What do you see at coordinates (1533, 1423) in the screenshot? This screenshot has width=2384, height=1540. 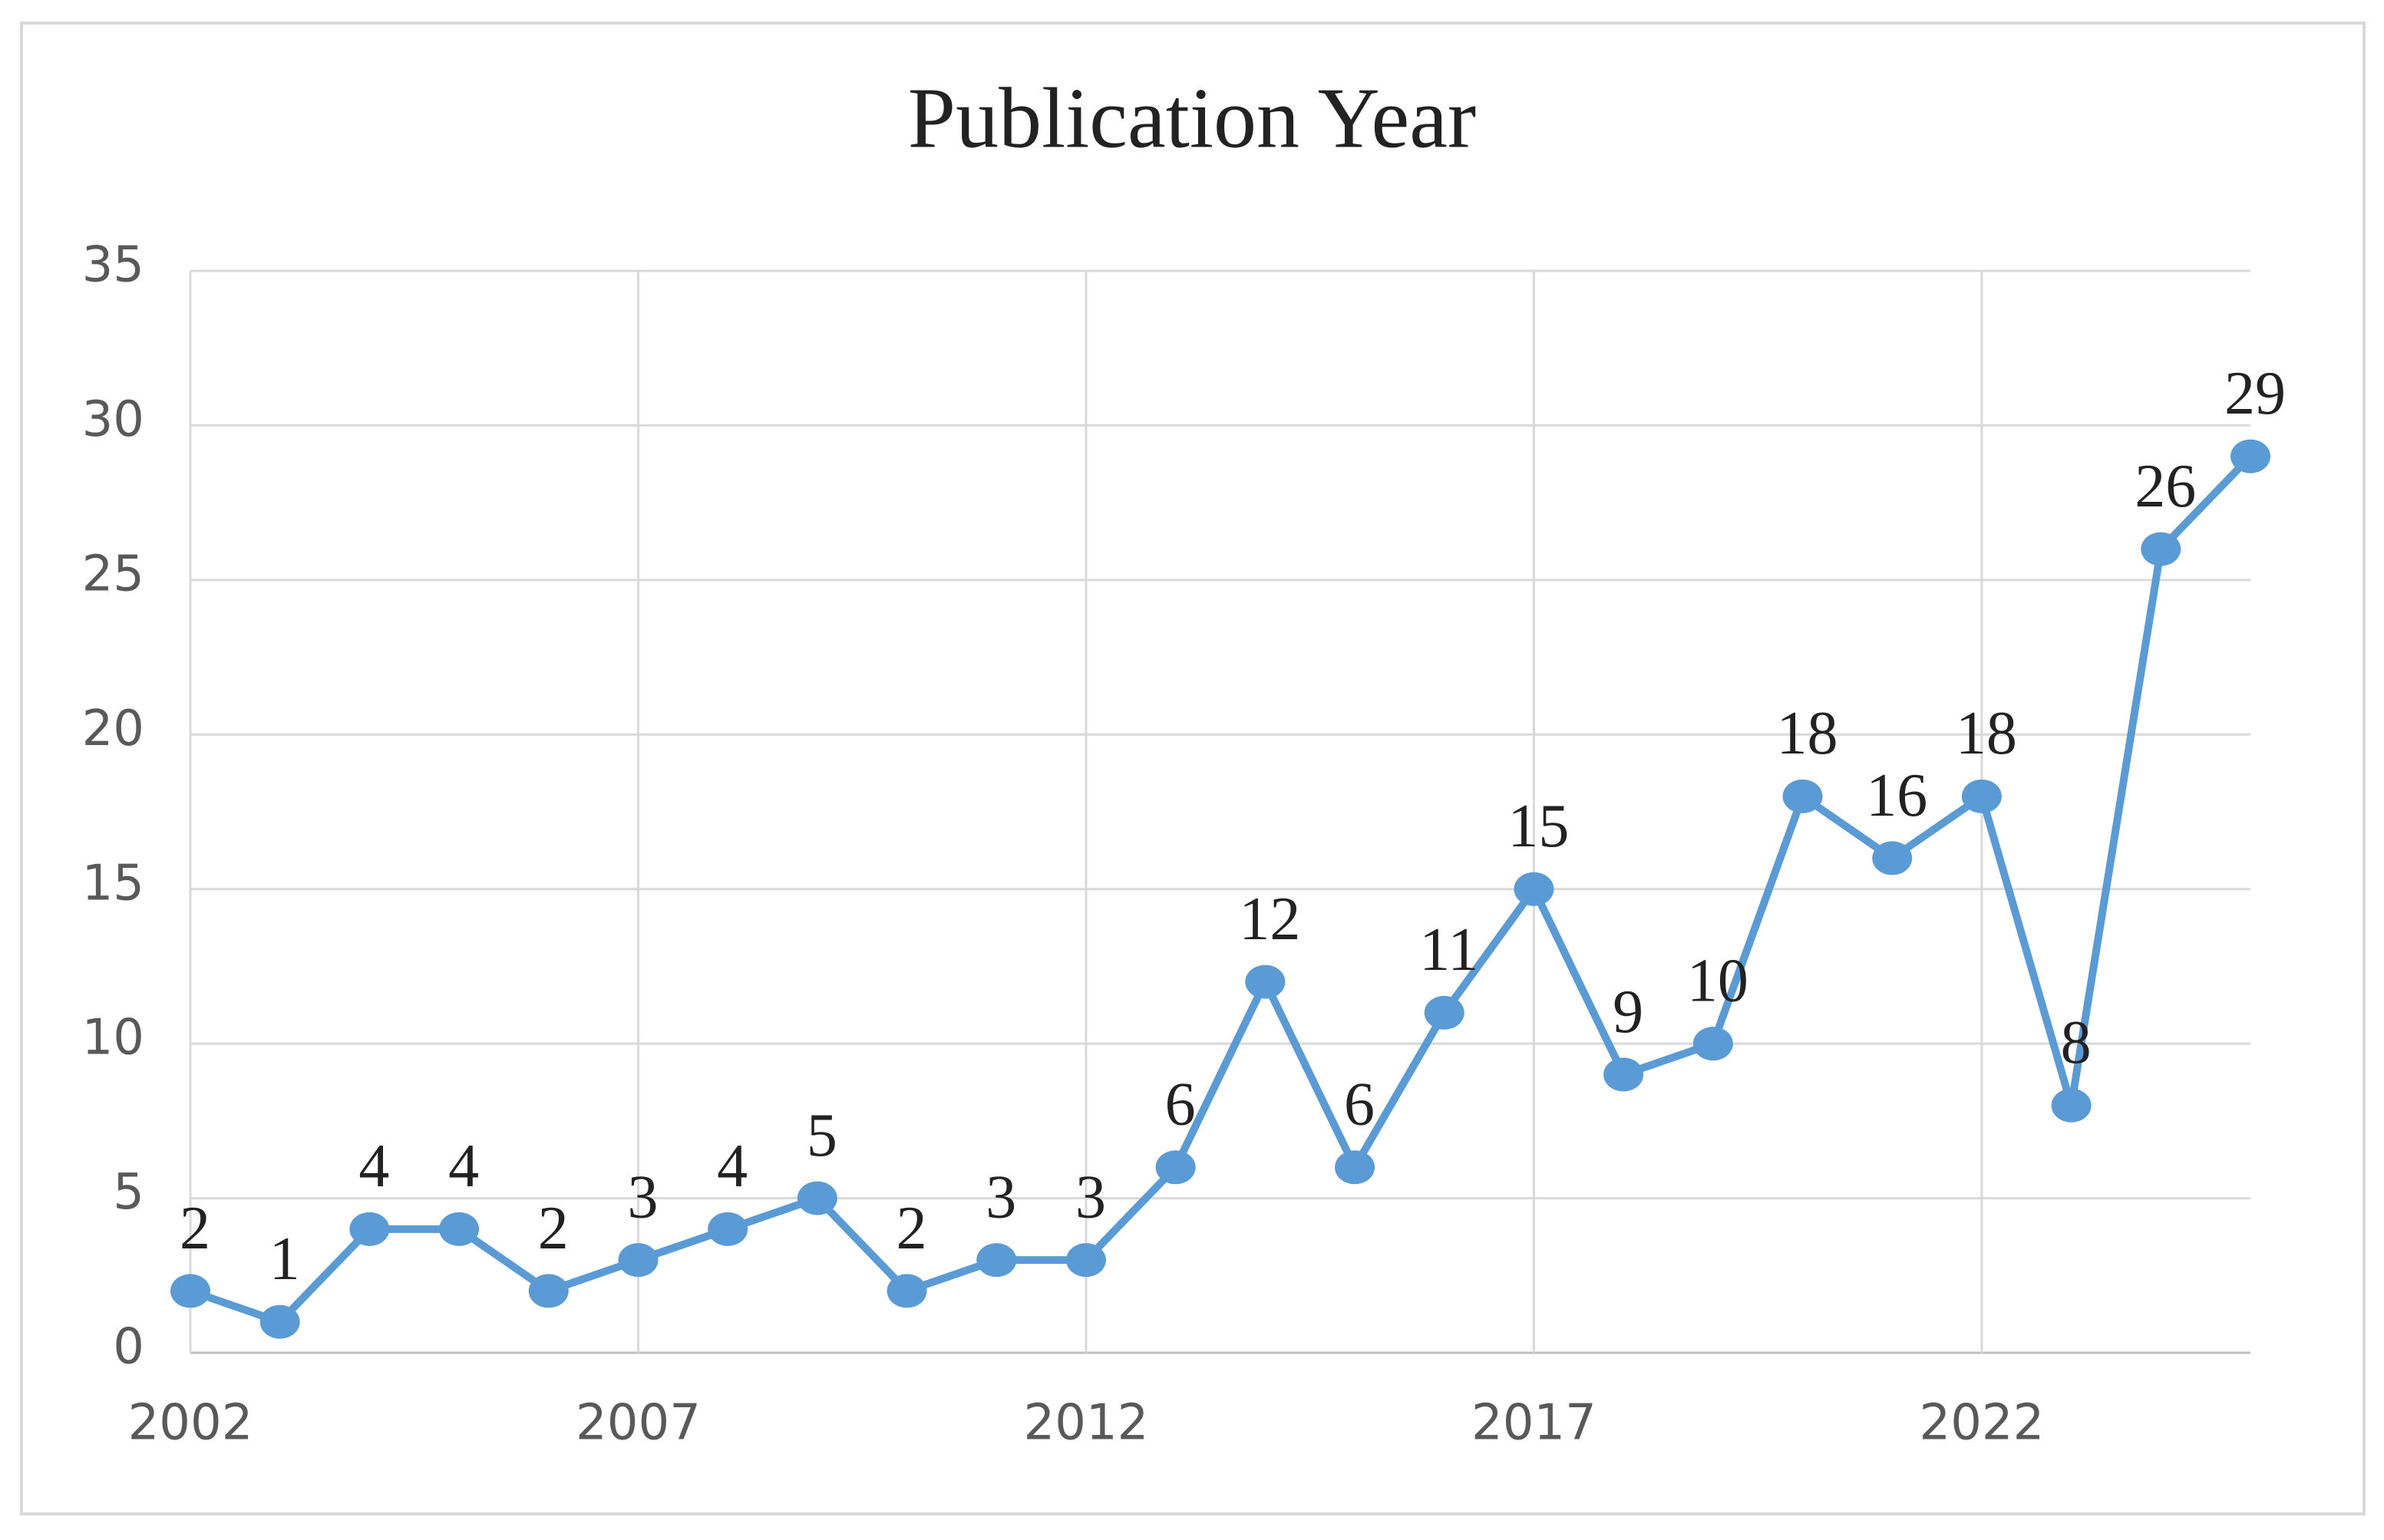 I see `x-tick-label: 2017` at bounding box center [1533, 1423].